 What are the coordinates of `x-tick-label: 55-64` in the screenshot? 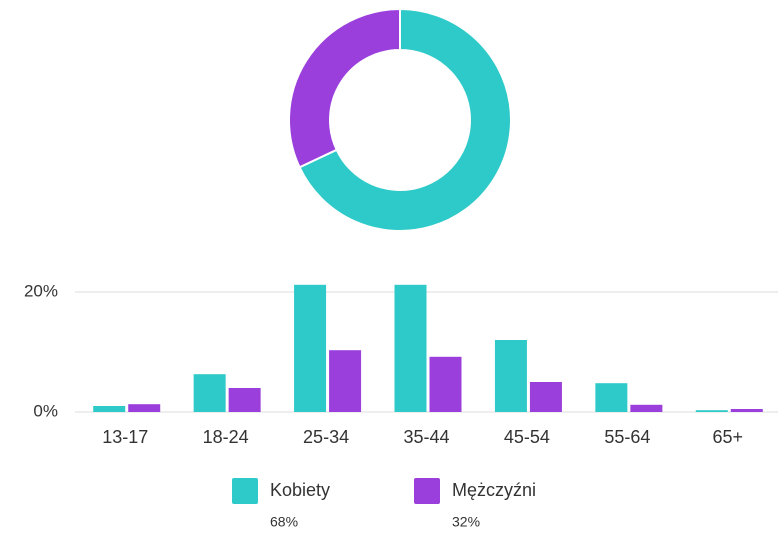 It's located at (627, 437).